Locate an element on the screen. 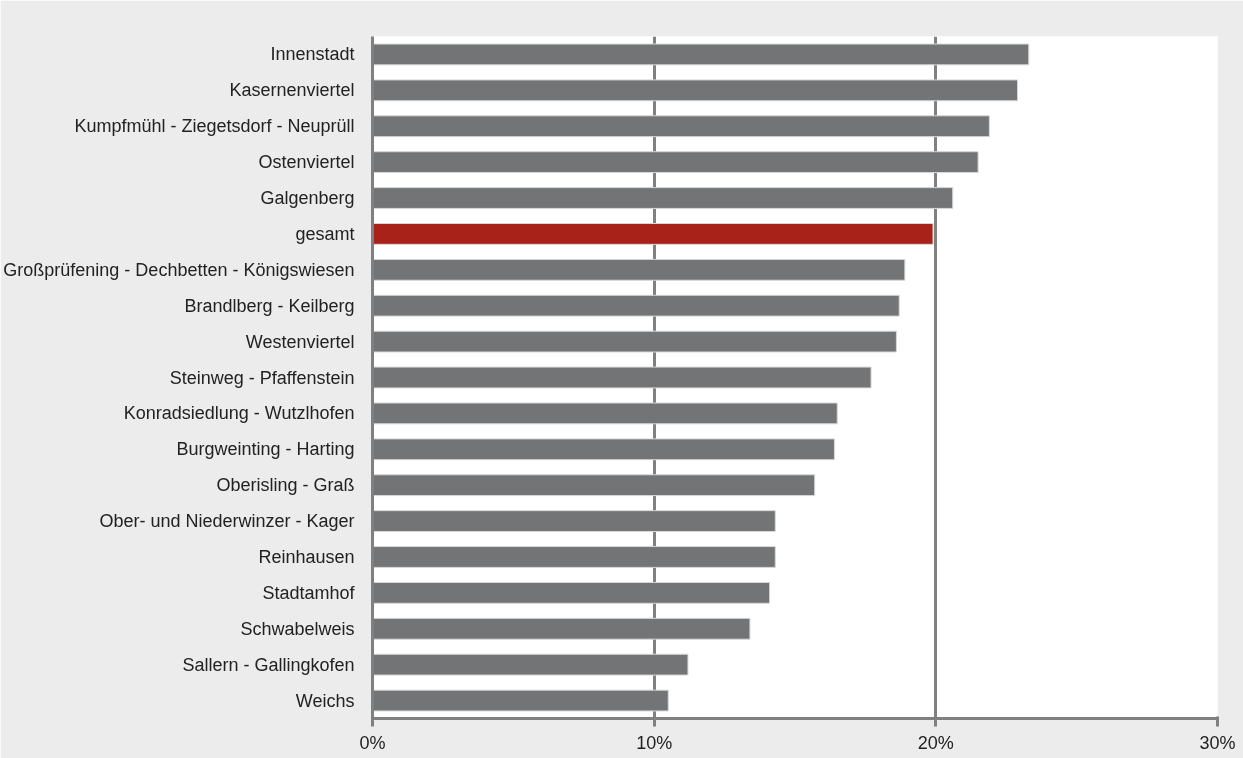 This screenshot has width=1243, height=758. x-tick-label: 30% is located at coordinates (1217, 742).